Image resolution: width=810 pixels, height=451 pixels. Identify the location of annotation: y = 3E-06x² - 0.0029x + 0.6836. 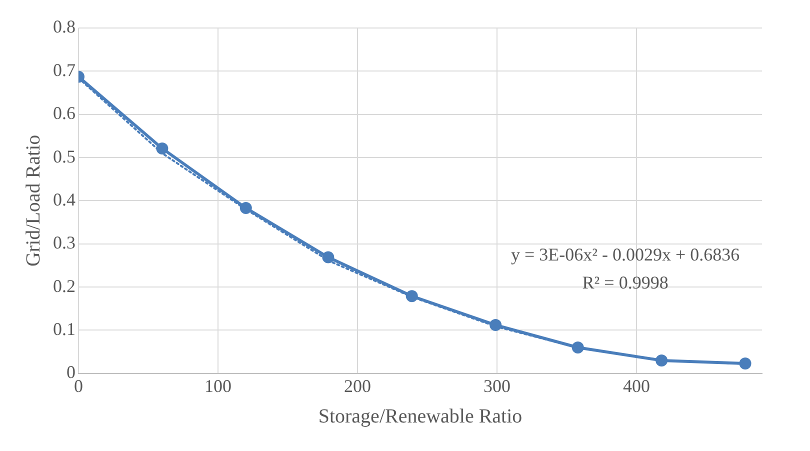
(625, 254).